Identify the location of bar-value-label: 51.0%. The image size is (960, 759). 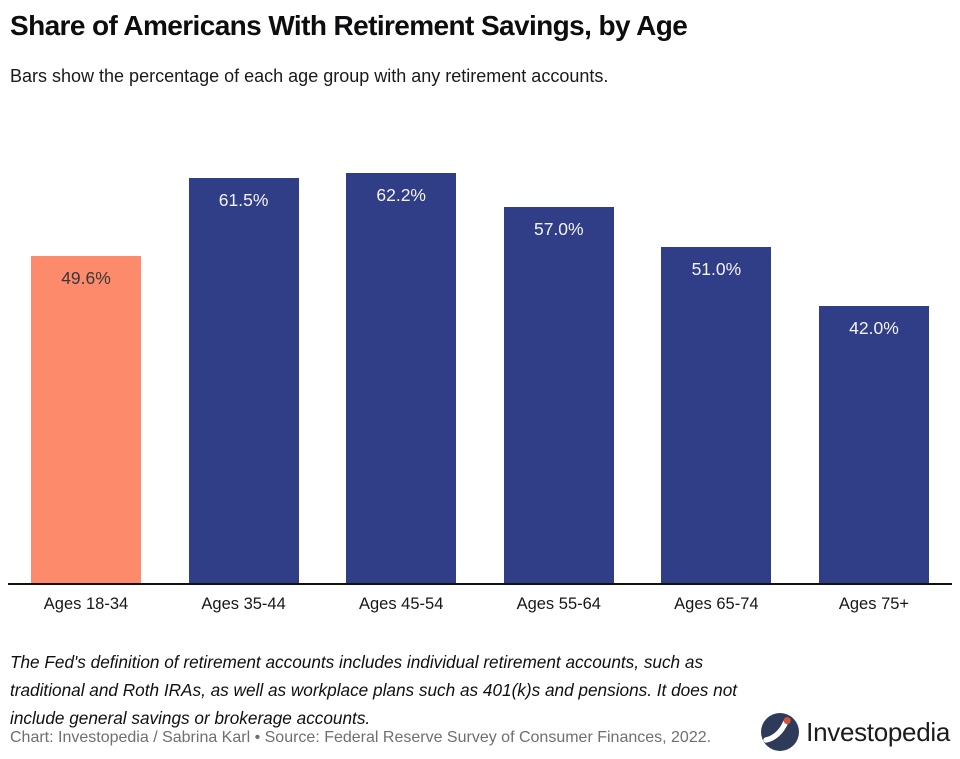
(716, 268).